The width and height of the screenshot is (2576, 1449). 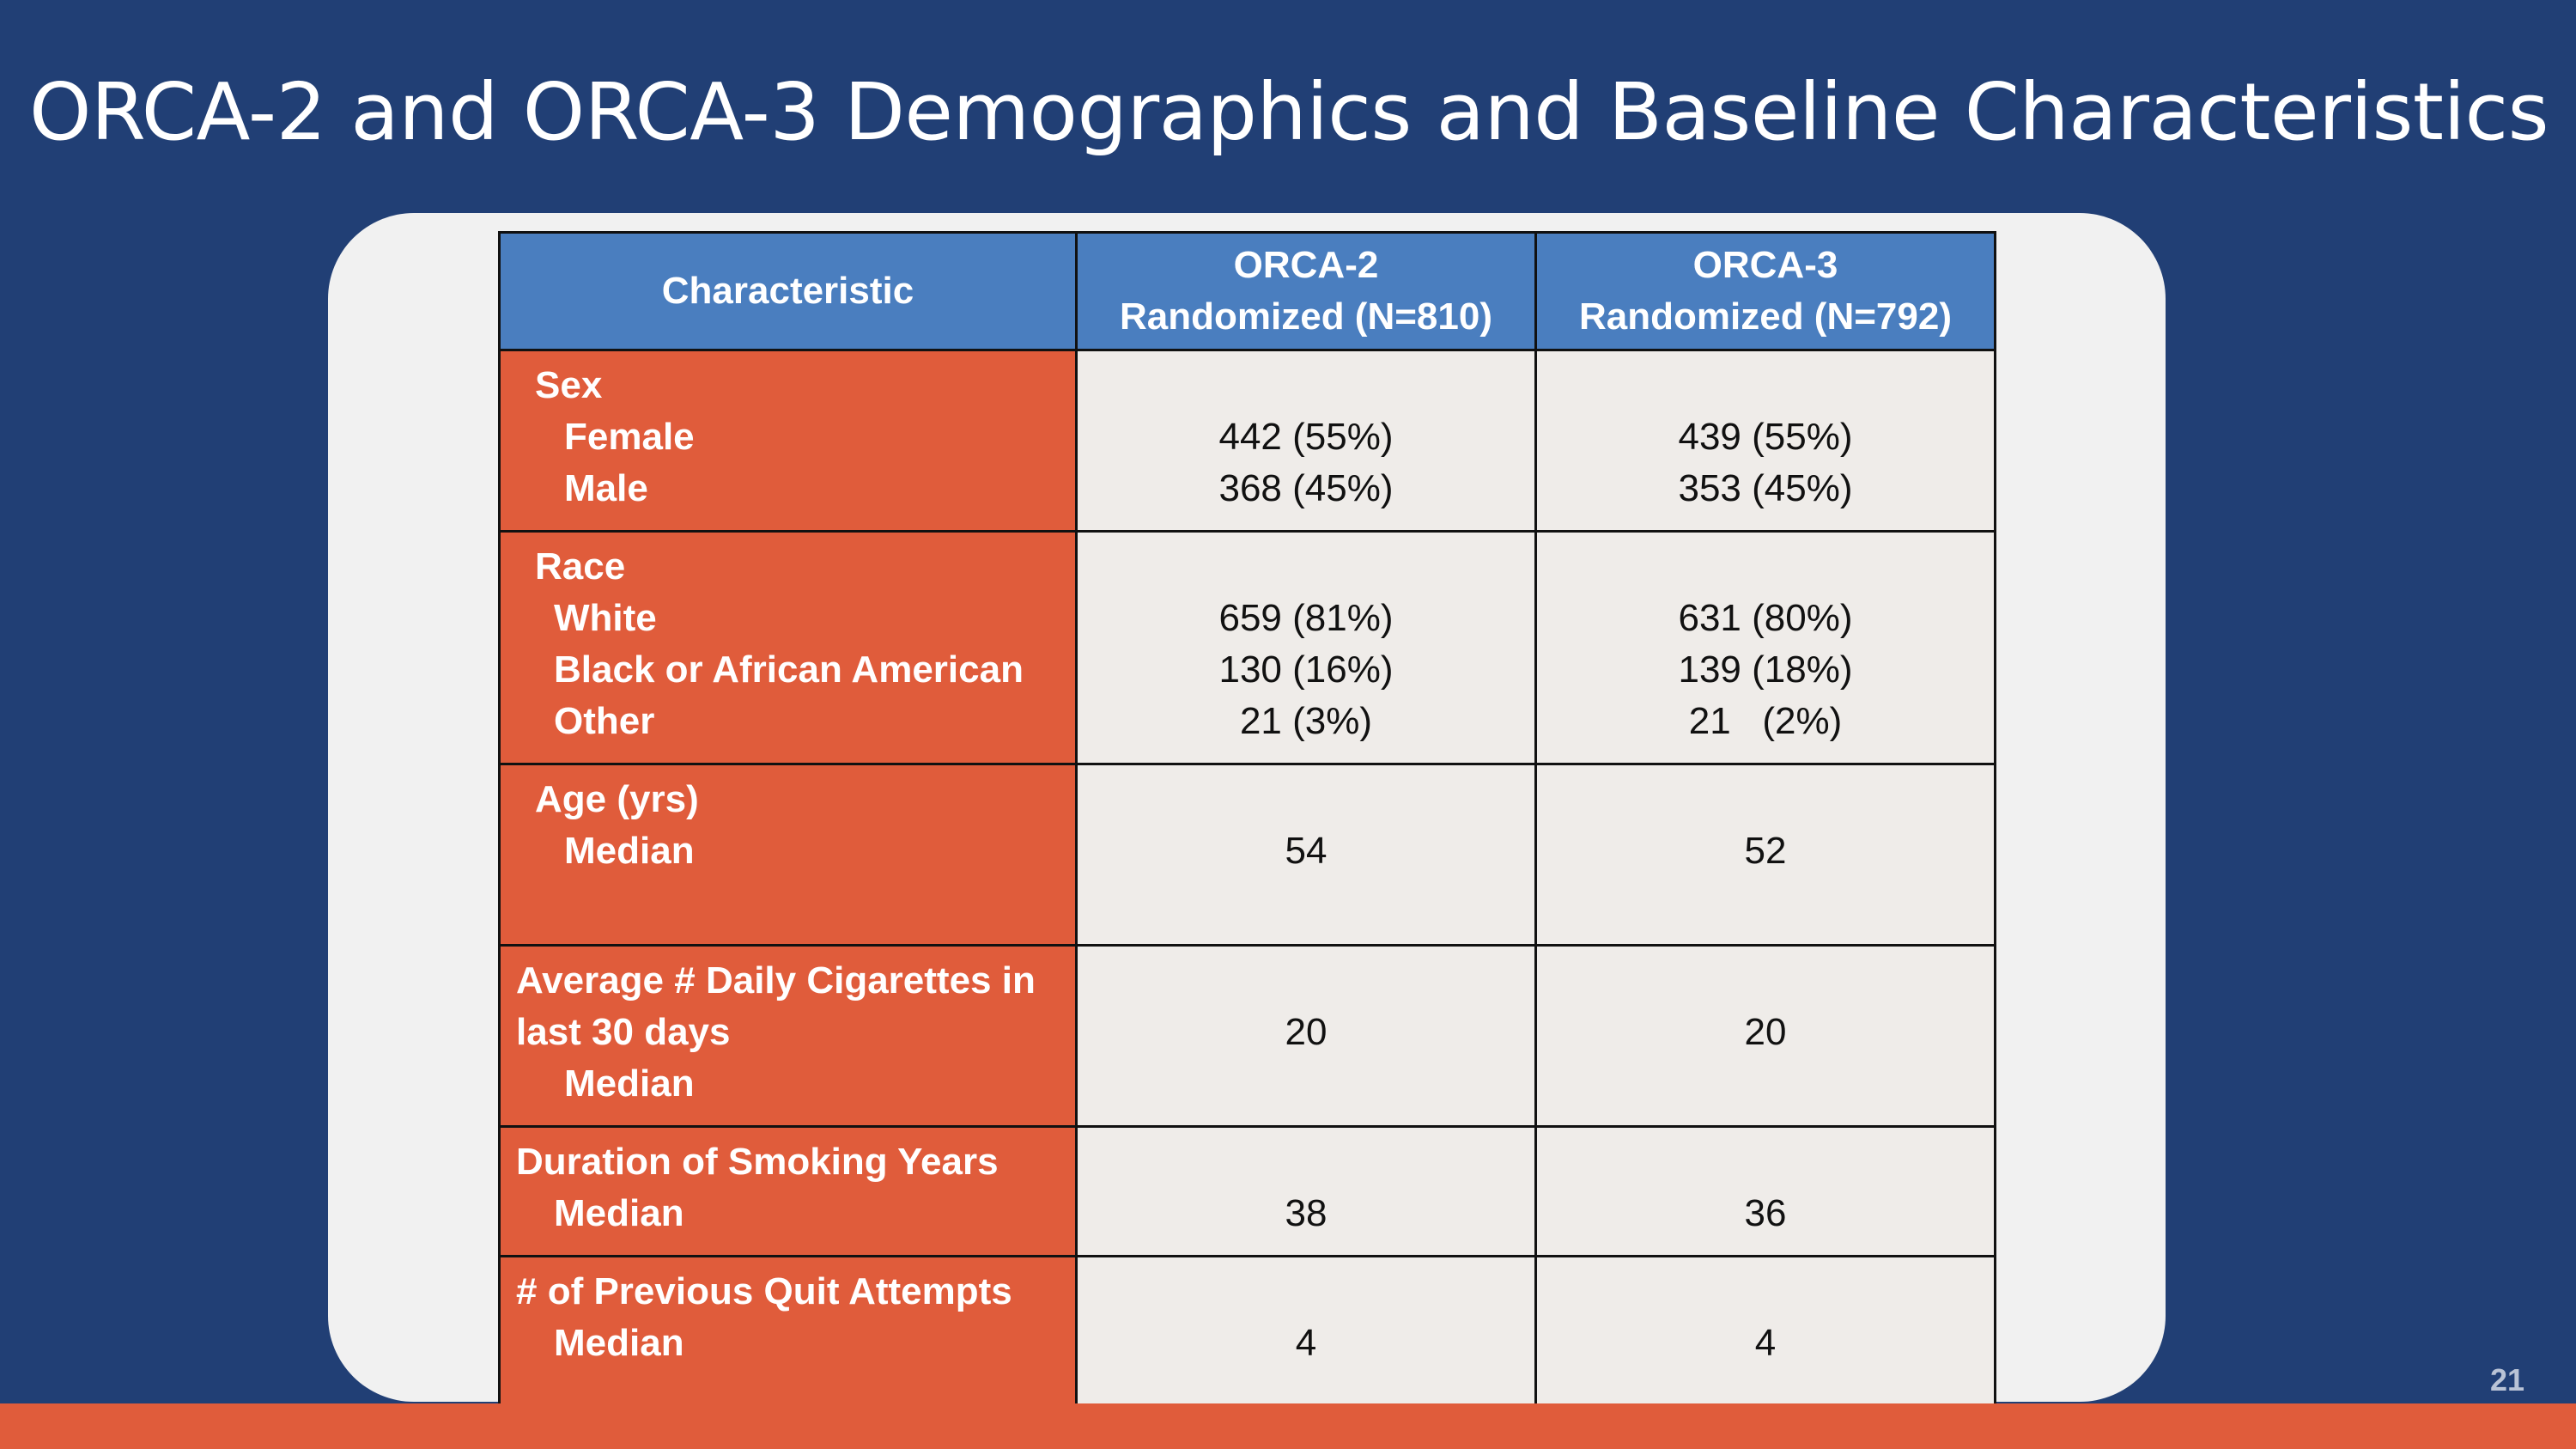 I want to click on footer-bar, so click(x=1288, y=1426).